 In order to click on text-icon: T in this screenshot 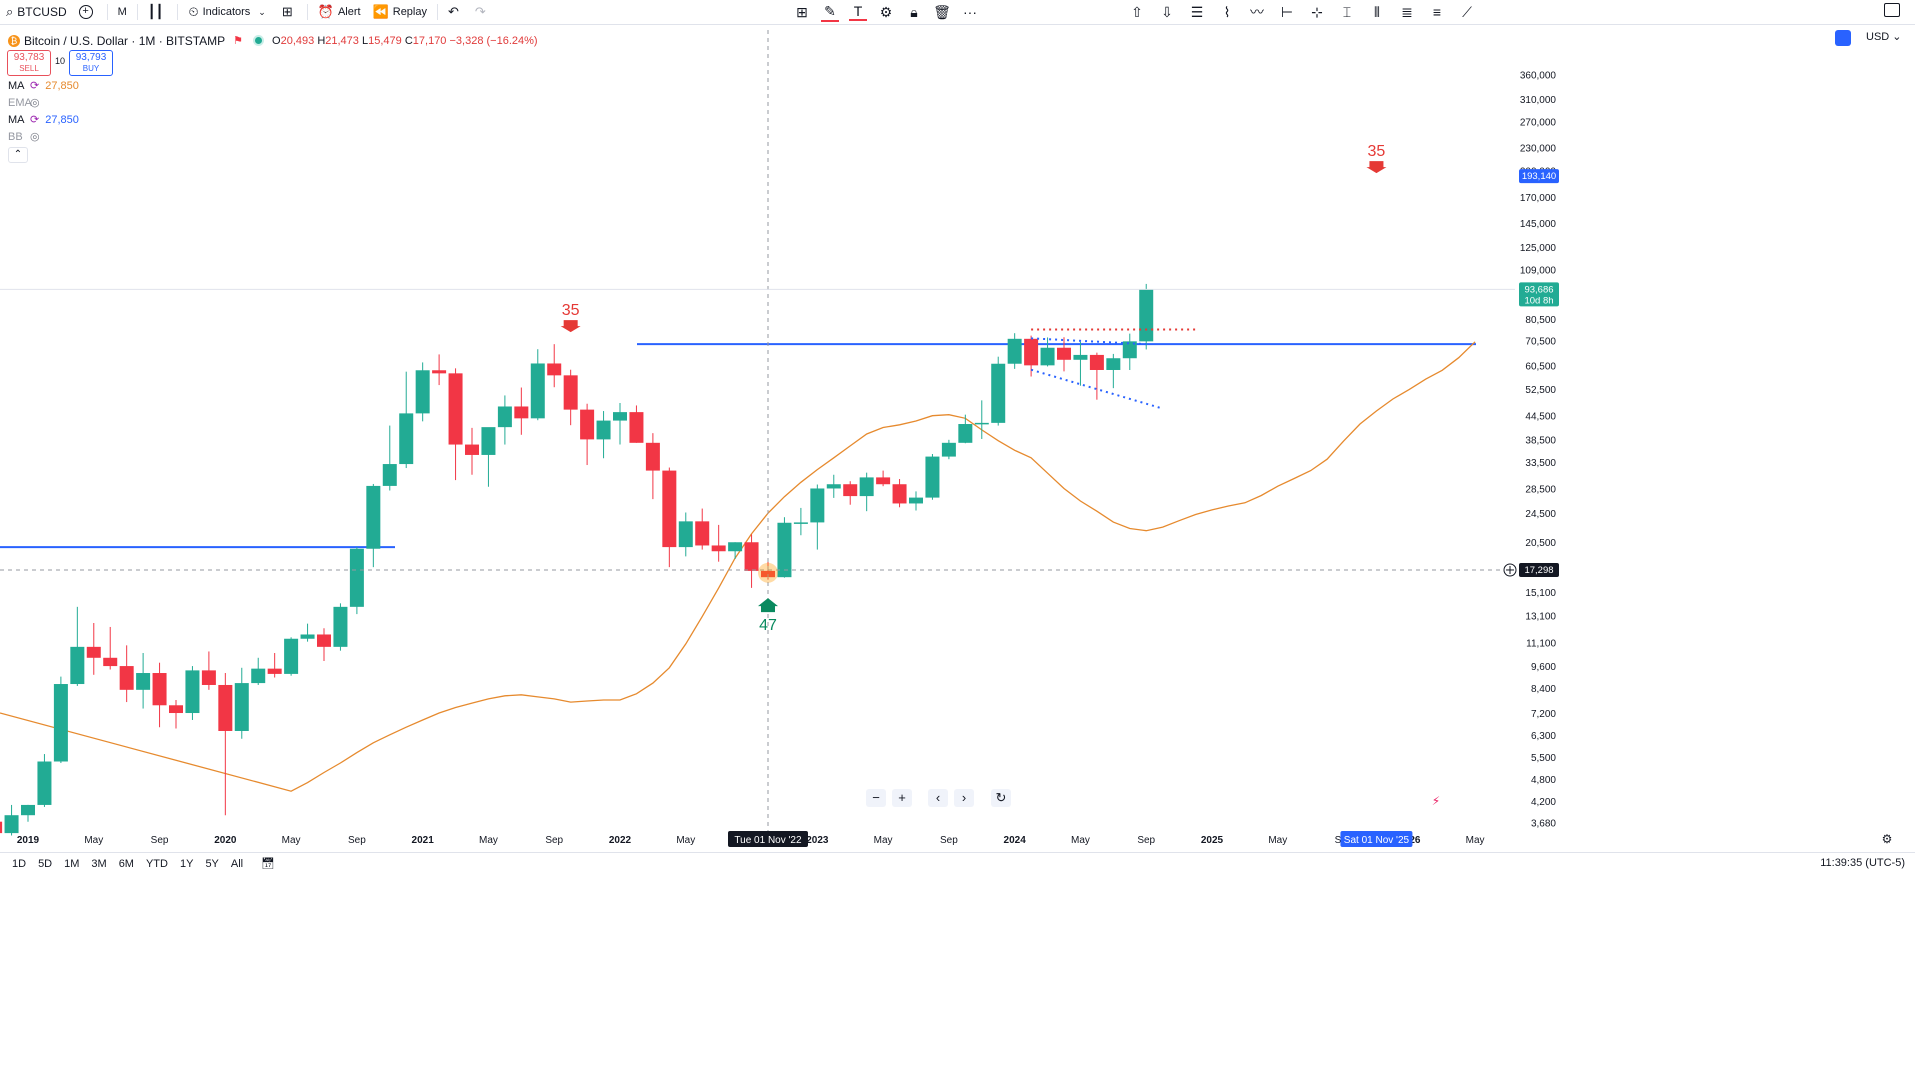, I will do `click(858, 12)`.